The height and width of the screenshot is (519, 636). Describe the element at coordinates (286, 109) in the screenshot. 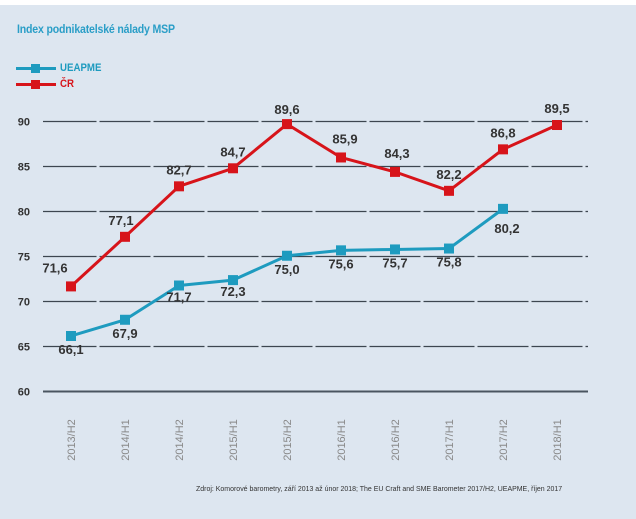

I see `data-label-cr: 89,6` at that location.